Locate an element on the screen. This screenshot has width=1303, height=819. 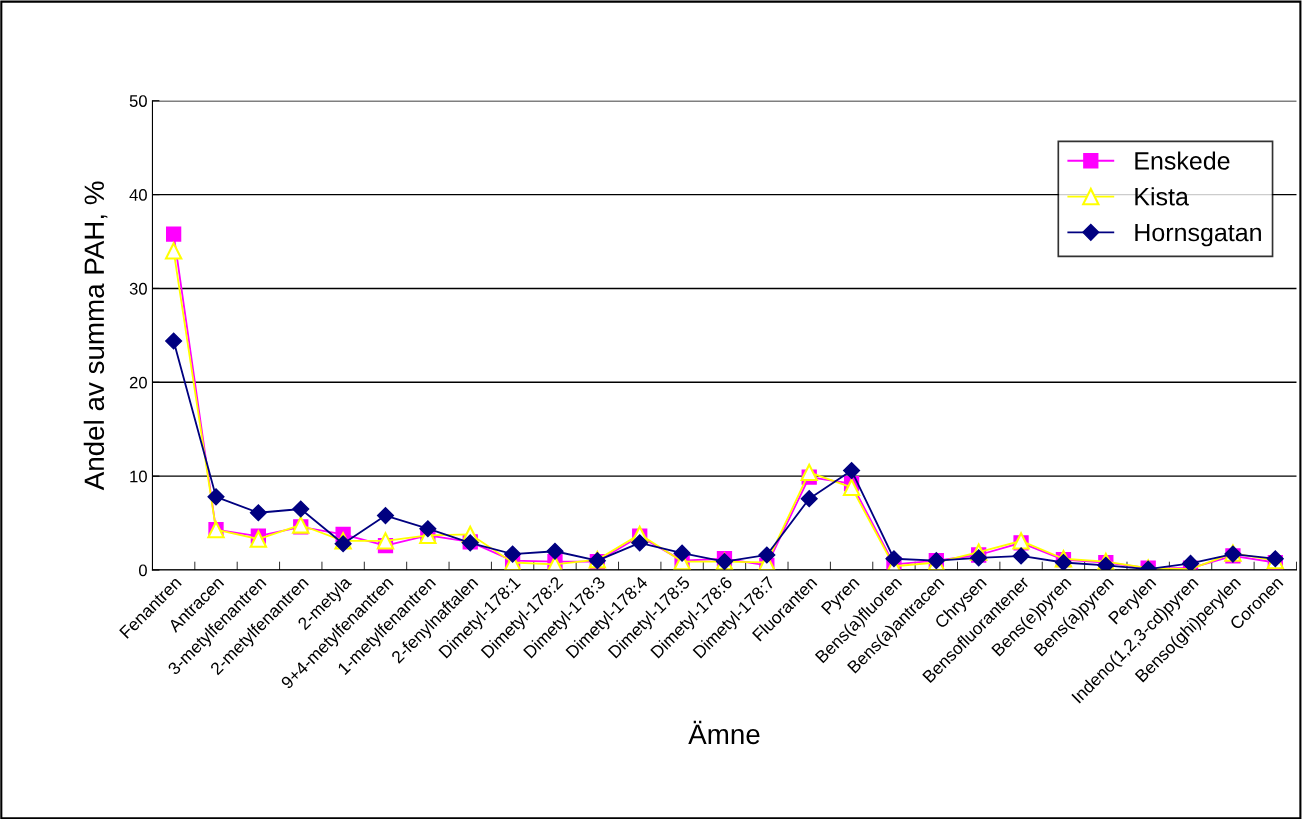
y-tick-label: 30 is located at coordinates (138, 288).